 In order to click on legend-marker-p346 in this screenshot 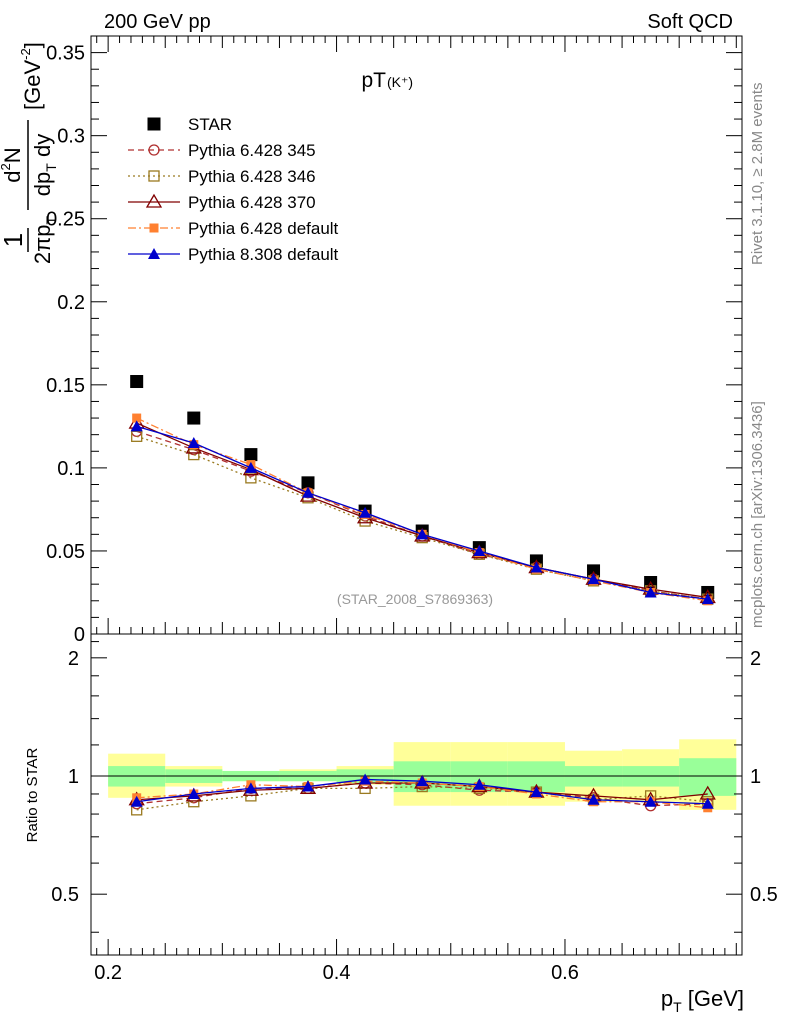, I will do `click(154, 176)`.